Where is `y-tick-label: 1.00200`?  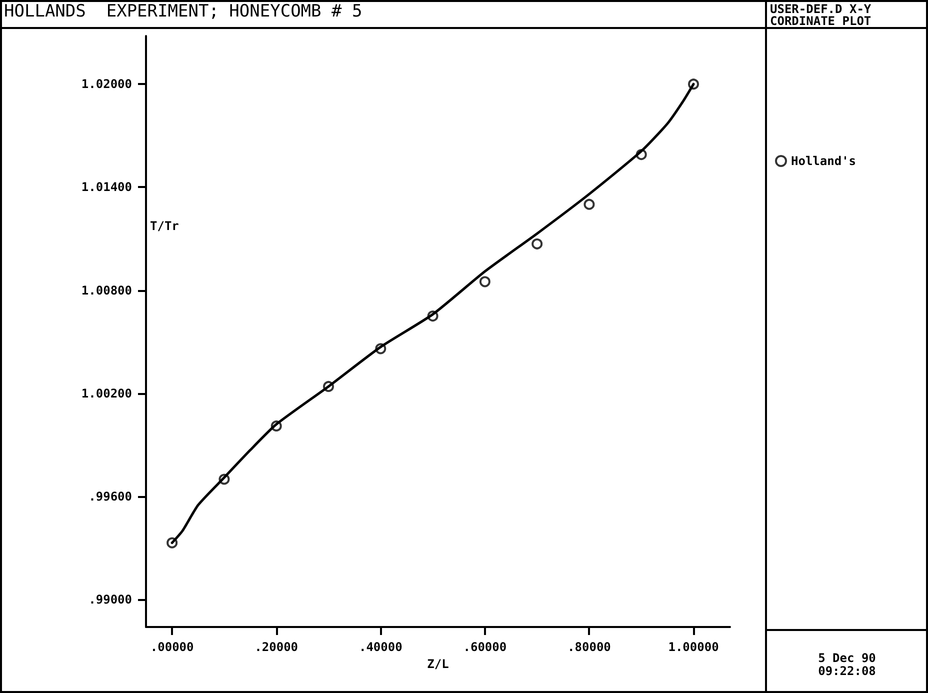 y-tick-label: 1.00200 is located at coordinates (106, 393).